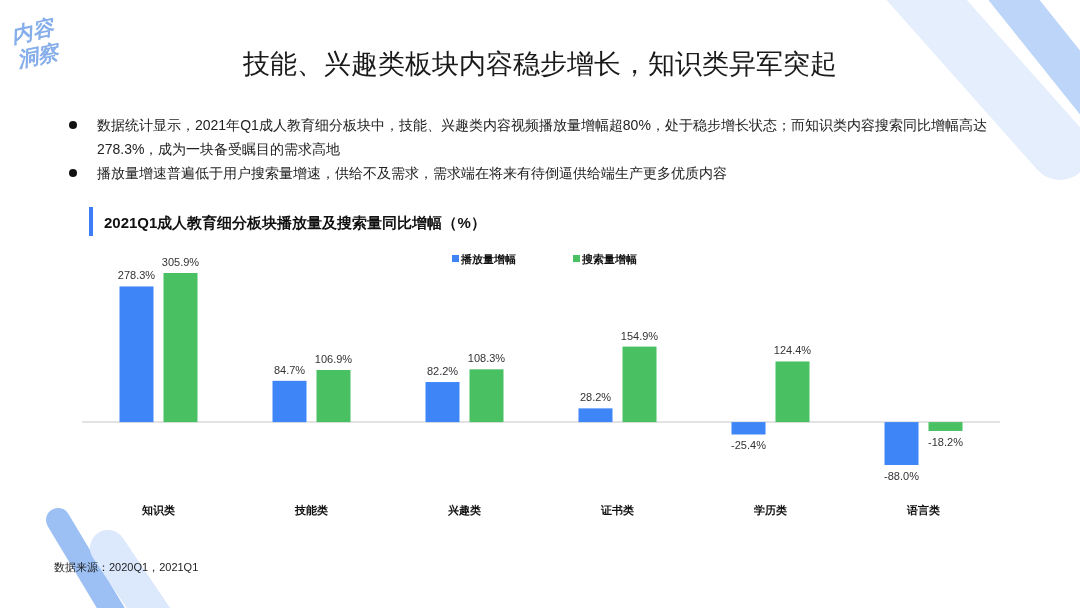  What do you see at coordinates (792, 350) in the screenshot?
I see `data-label: 124.4%` at bounding box center [792, 350].